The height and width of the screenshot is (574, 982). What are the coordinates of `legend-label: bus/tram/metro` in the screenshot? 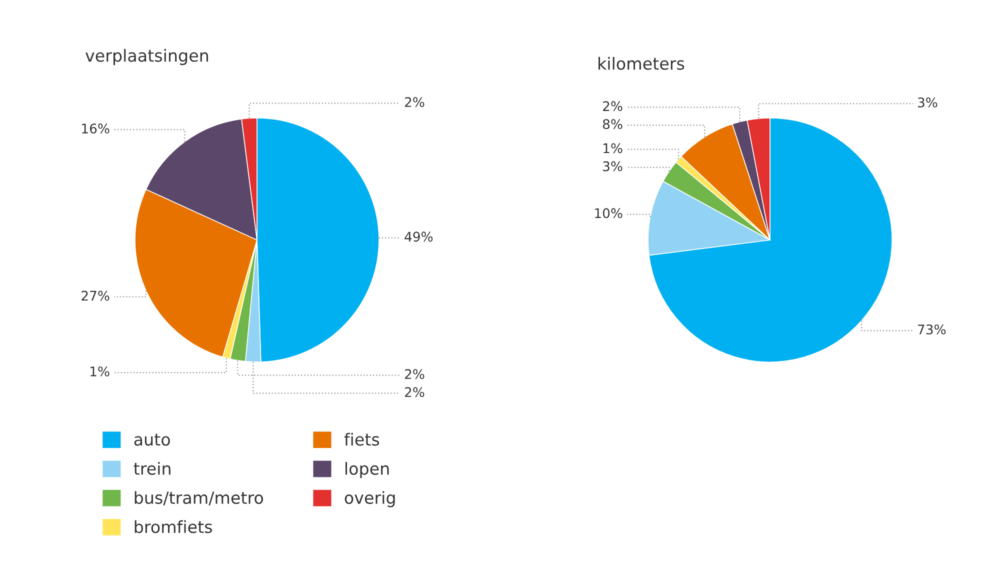 It's located at (199, 498).